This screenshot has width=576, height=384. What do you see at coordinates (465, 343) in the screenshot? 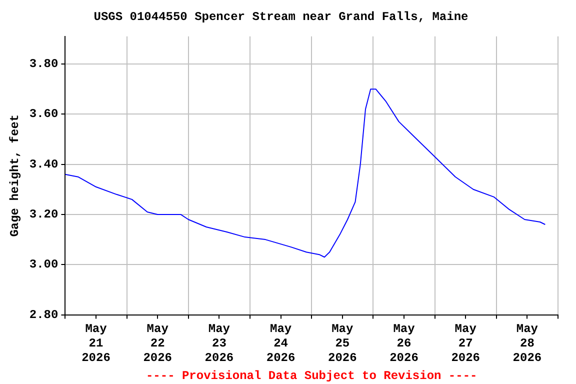
I see `x-tick-label: May 27 2026` at bounding box center [465, 343].